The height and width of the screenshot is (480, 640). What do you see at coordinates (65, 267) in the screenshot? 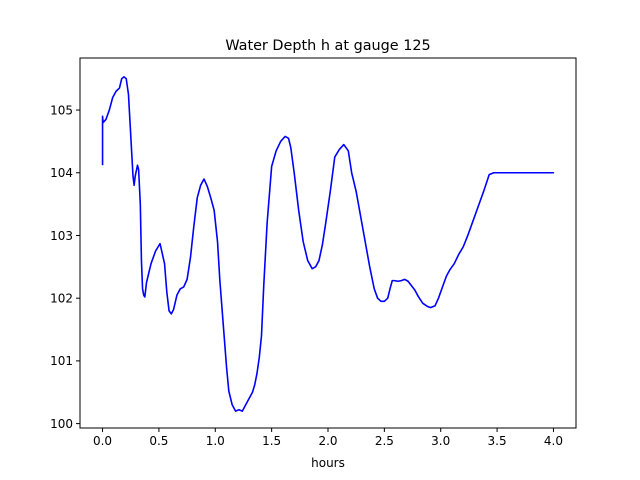
I see `y-axis: 100 101 102 103 104 105` at bounding box center [65, 267].